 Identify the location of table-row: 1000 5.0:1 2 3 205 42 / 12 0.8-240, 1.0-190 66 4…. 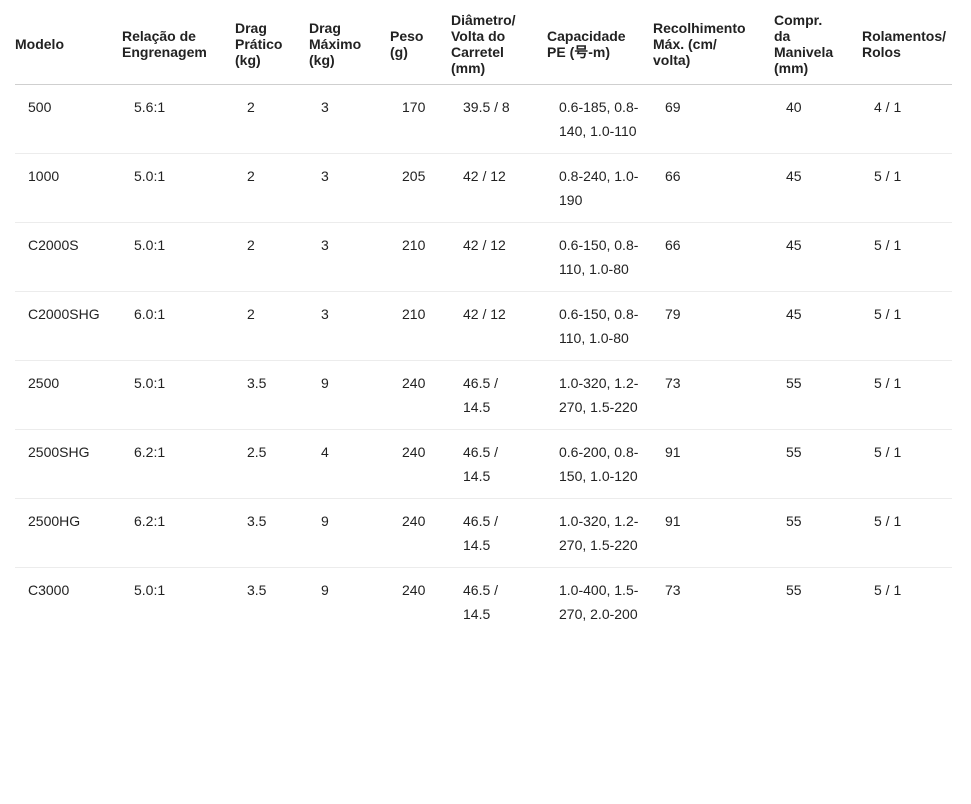
(483, 188).